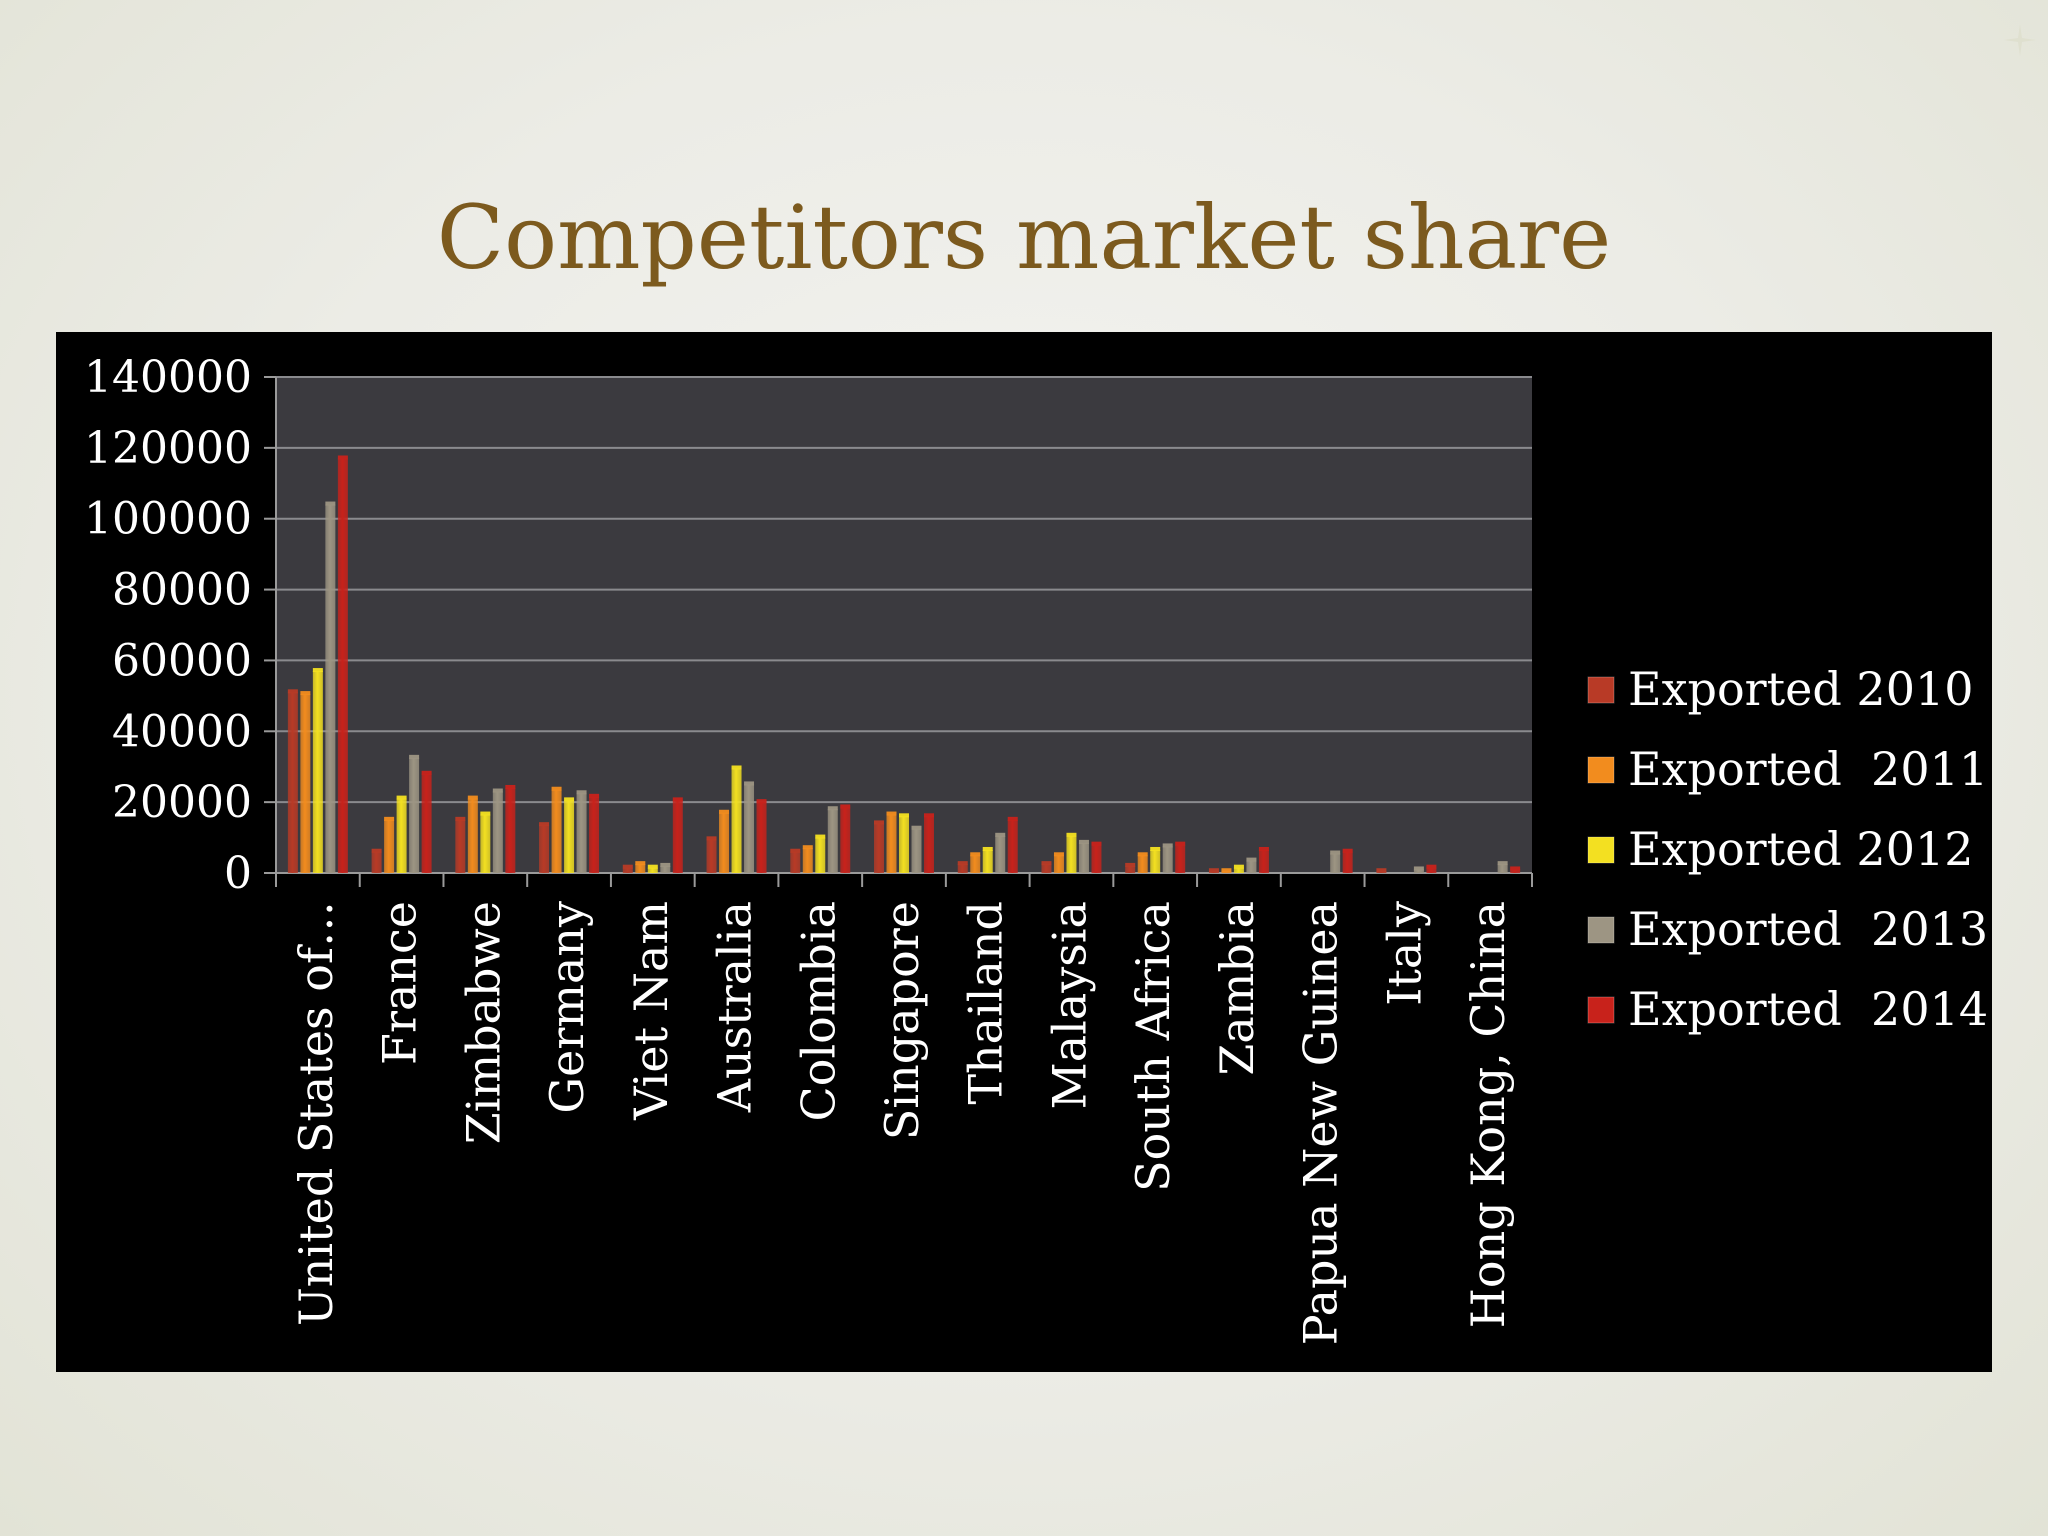  I want to click on y-tick-label: 80000, so click(182, 590).